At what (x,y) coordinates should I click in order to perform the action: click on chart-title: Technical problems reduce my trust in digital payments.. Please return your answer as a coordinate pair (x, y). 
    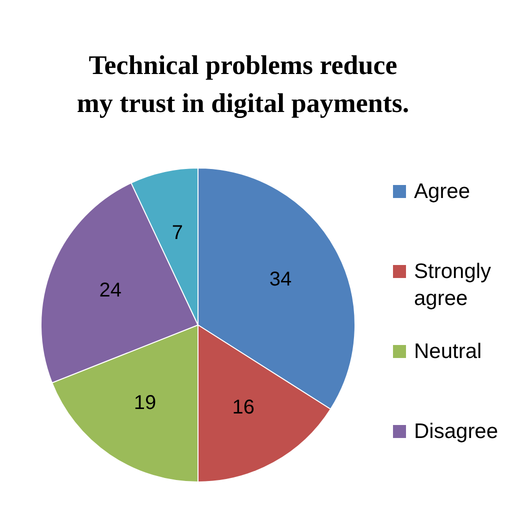
    Looking at the image, I should click on (243, 84).